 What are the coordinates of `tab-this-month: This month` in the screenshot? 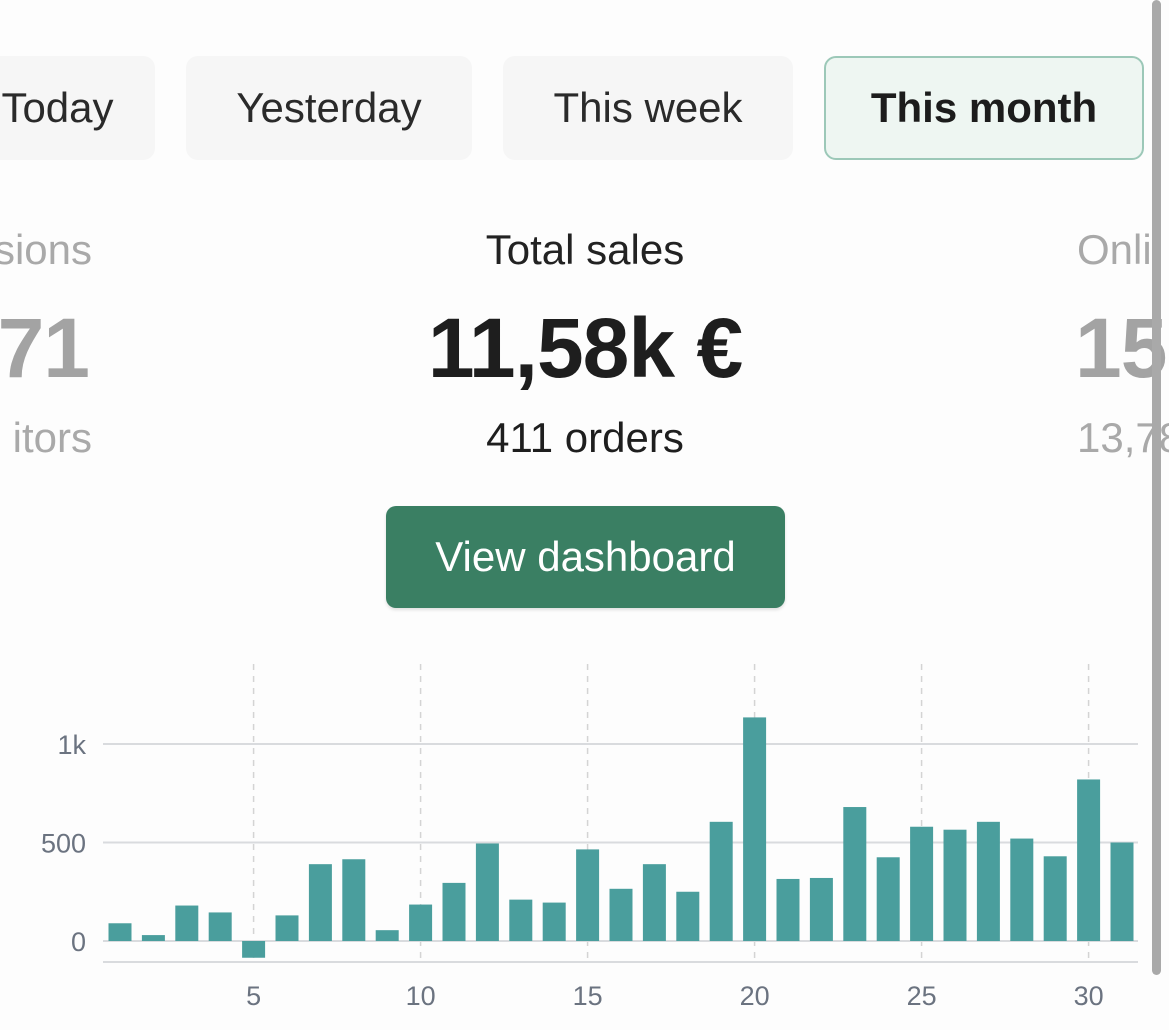 It's located at (984, 108).